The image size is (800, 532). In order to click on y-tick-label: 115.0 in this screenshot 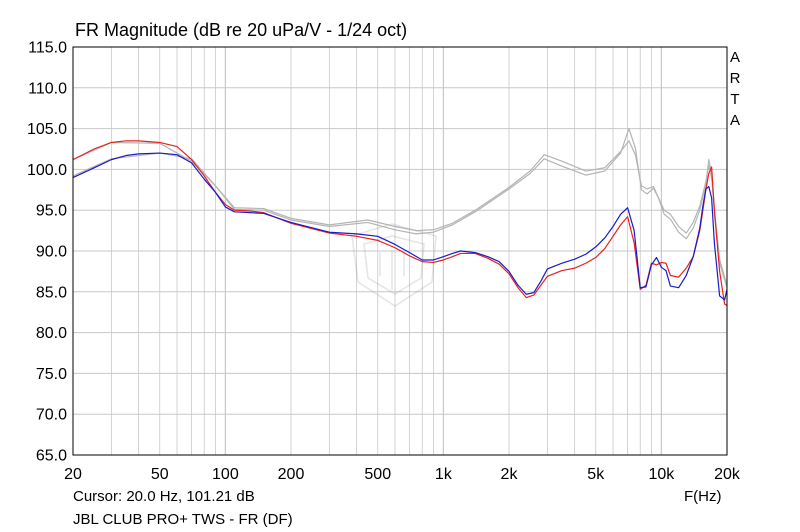, I will do `click(47, 48)`.